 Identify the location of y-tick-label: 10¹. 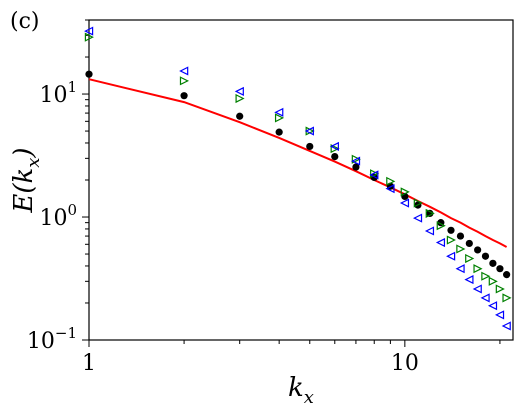
(58, 93).